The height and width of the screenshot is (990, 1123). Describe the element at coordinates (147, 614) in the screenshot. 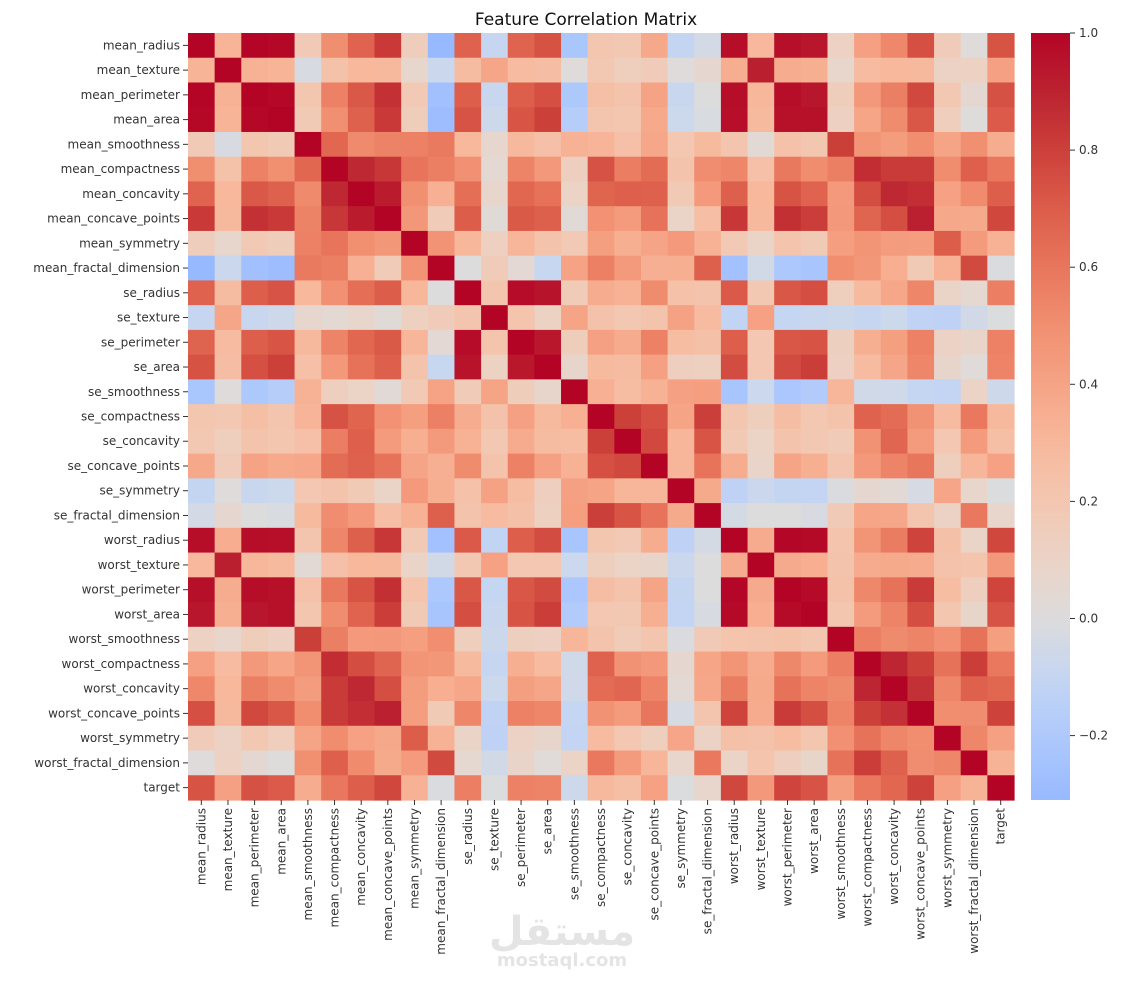

I see `y-tick-label: worst_area` at that location.